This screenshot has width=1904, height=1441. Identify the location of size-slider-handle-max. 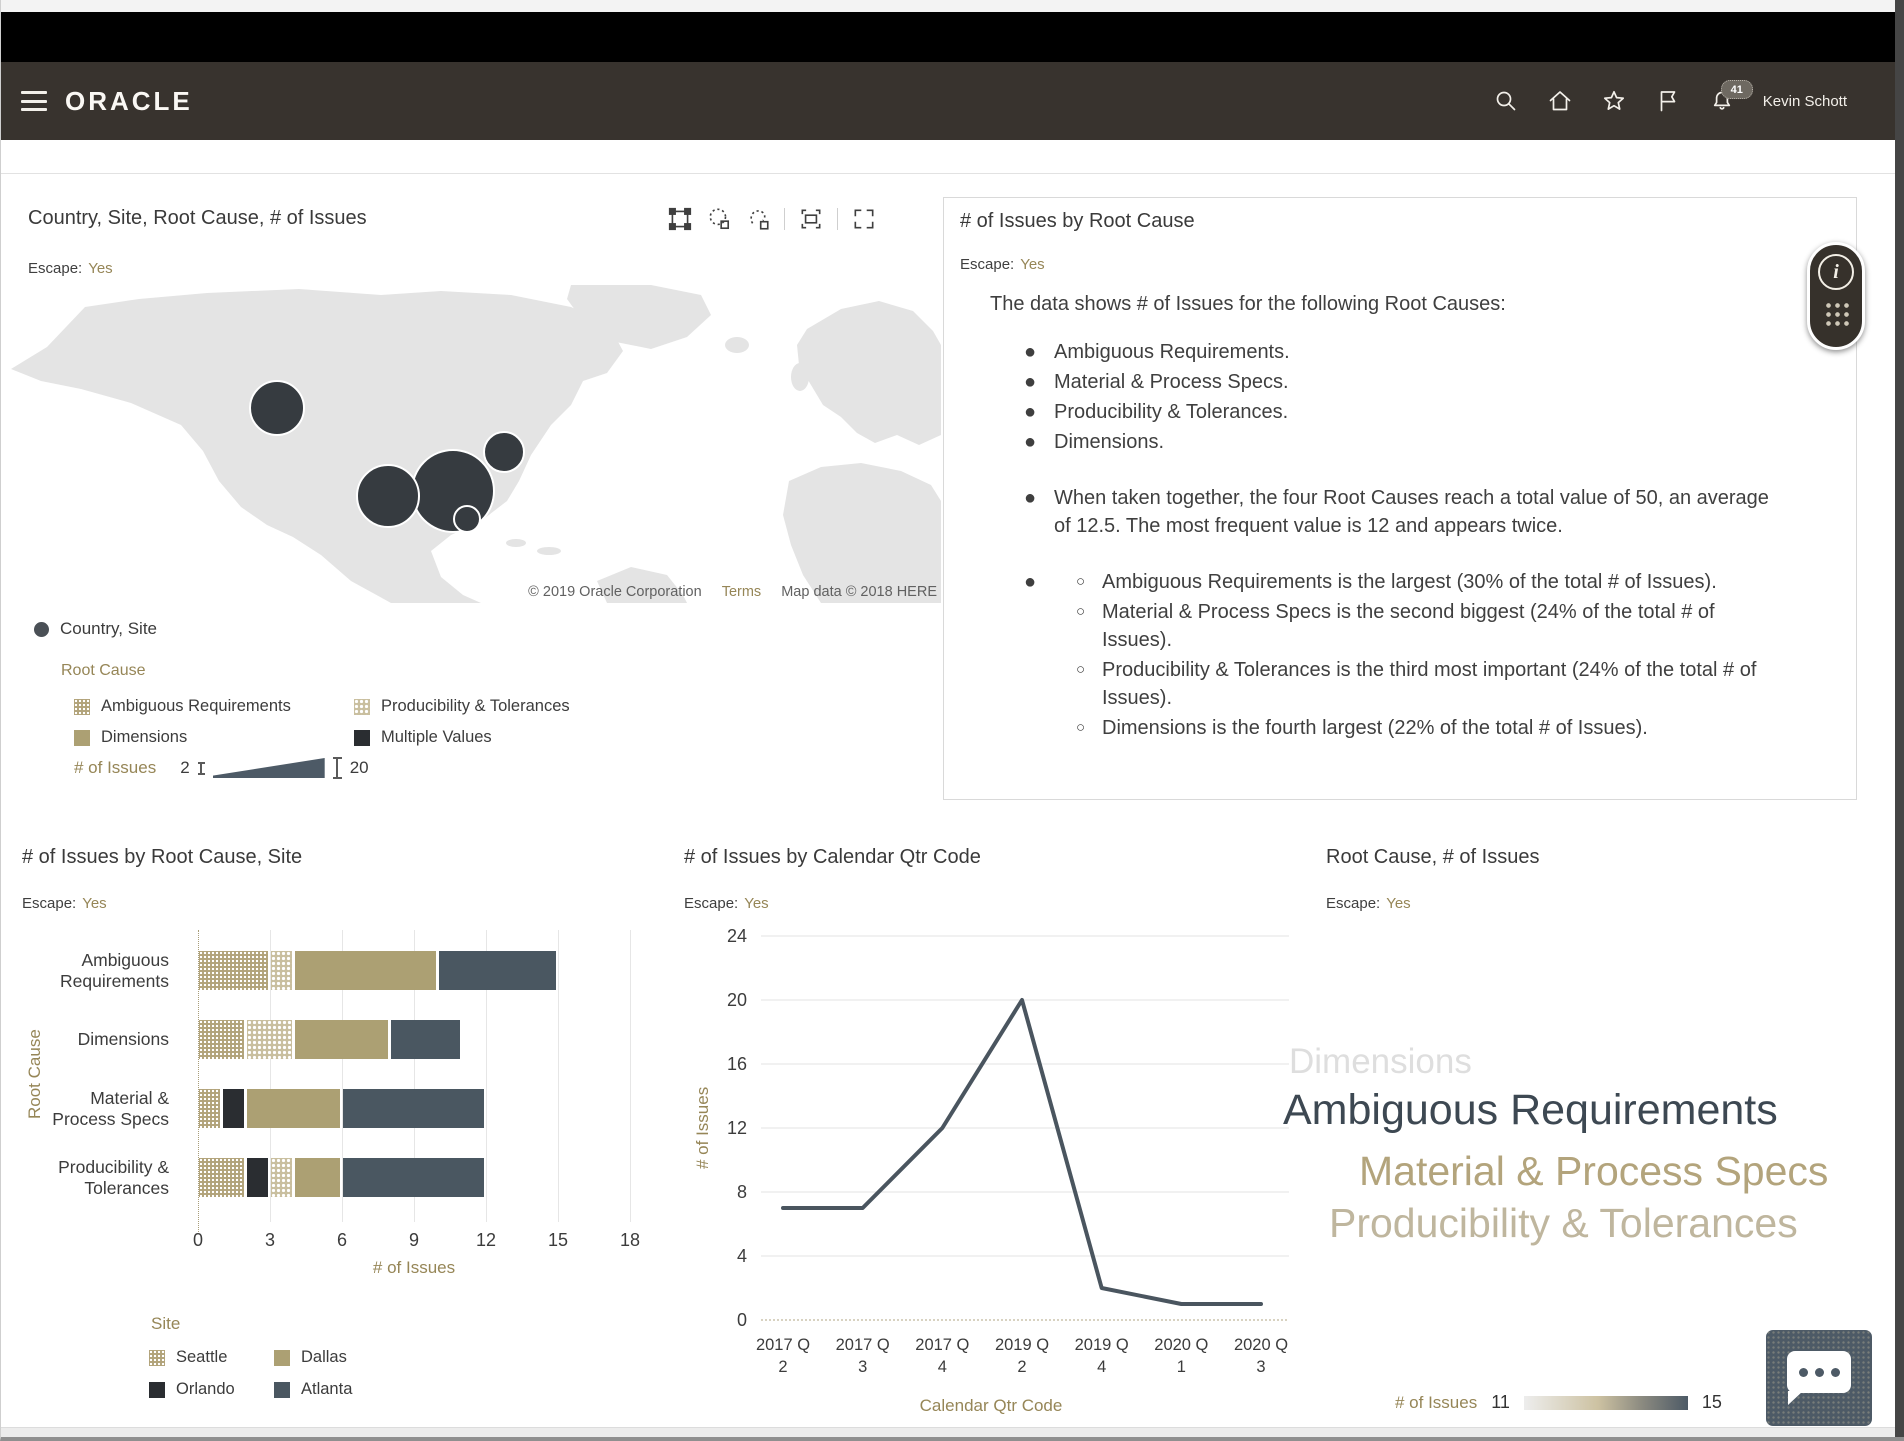
(337, 768).